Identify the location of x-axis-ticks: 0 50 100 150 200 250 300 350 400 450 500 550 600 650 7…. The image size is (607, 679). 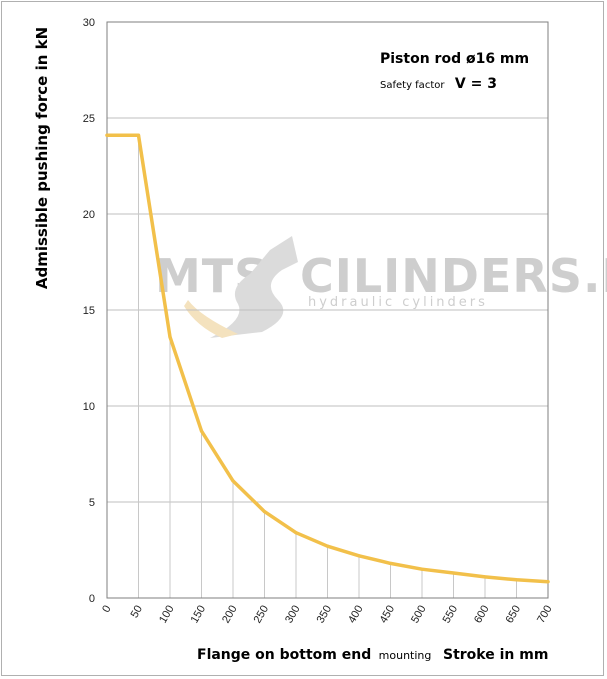
(327, 615).